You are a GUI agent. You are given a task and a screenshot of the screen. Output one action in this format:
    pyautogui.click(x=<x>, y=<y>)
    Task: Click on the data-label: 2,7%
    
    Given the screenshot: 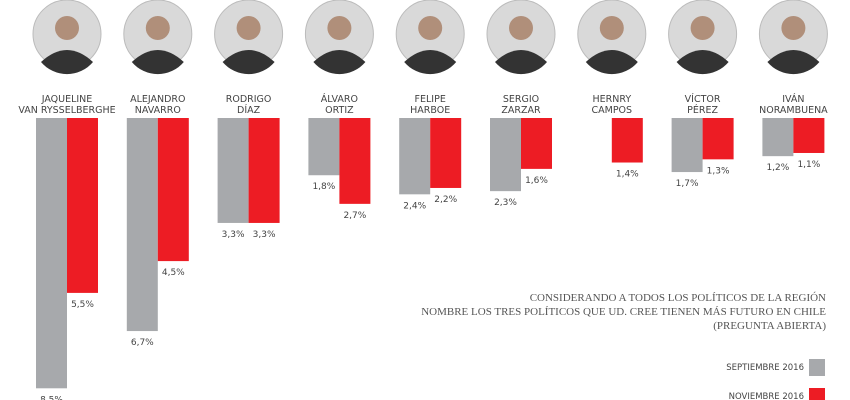 What is the action you would take?
    pyautogui.click(x=354, y=216)
    